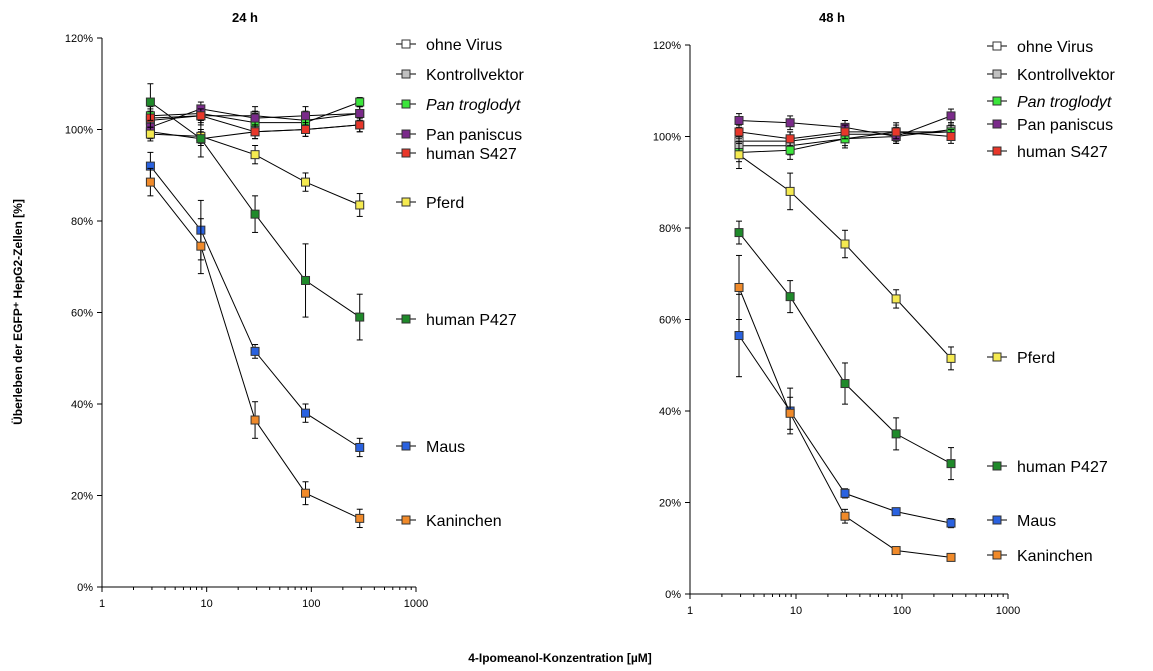 The width and height of the screenshot is (1153, 671). I want to click on legend-entry-pan-troglodyt: Pan troglodyt, so click(1049, 102).